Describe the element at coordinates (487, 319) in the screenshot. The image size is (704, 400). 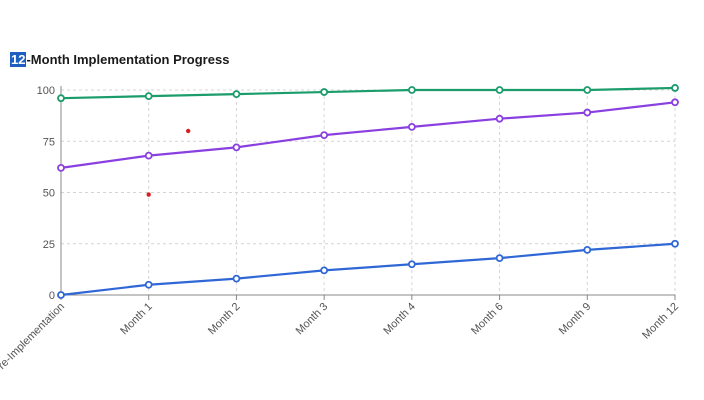
I see `x-tick-label: Month 6` at that location.